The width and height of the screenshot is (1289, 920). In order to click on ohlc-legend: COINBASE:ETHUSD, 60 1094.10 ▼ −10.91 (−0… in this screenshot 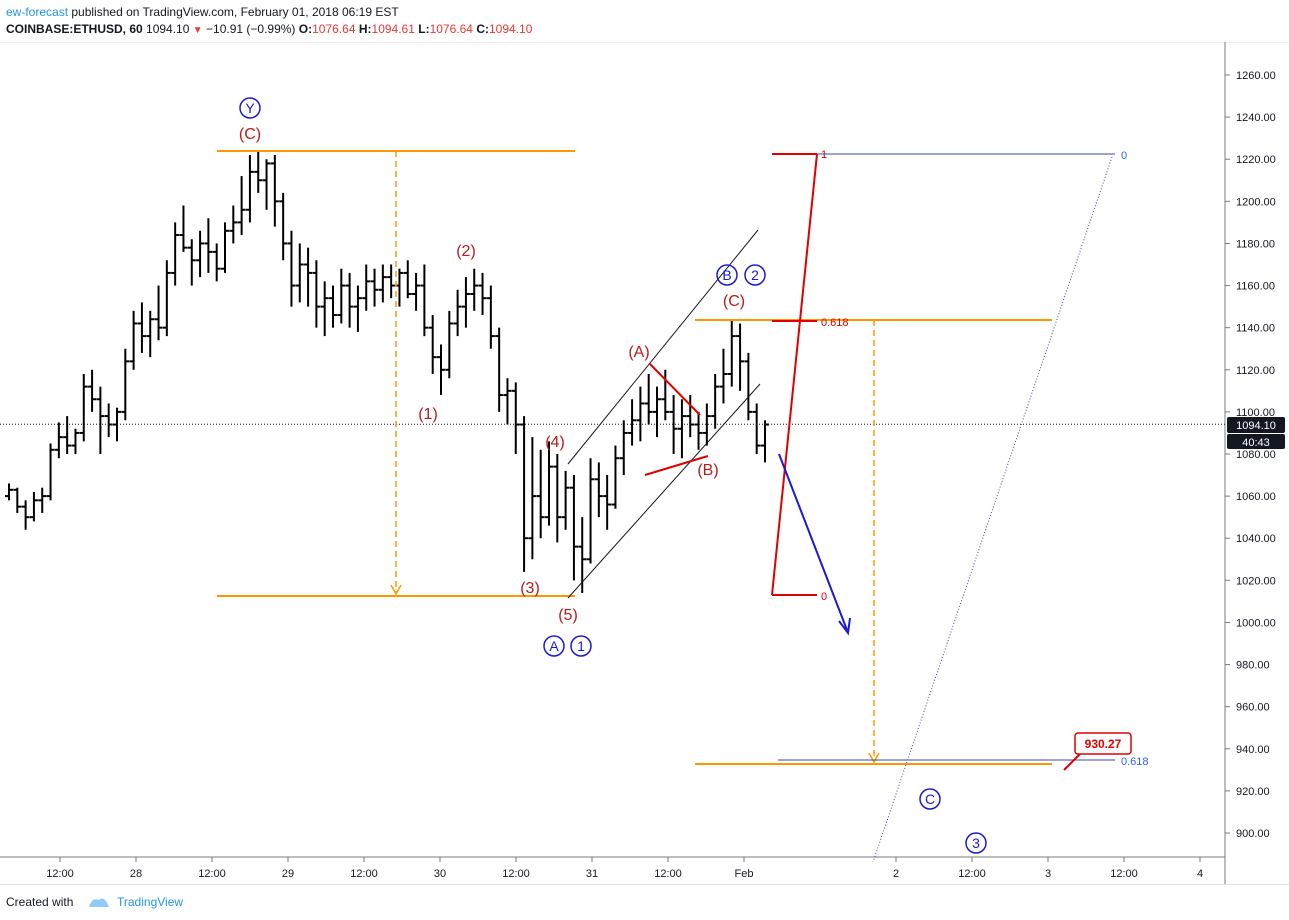, I will do `click(269, 29)`.